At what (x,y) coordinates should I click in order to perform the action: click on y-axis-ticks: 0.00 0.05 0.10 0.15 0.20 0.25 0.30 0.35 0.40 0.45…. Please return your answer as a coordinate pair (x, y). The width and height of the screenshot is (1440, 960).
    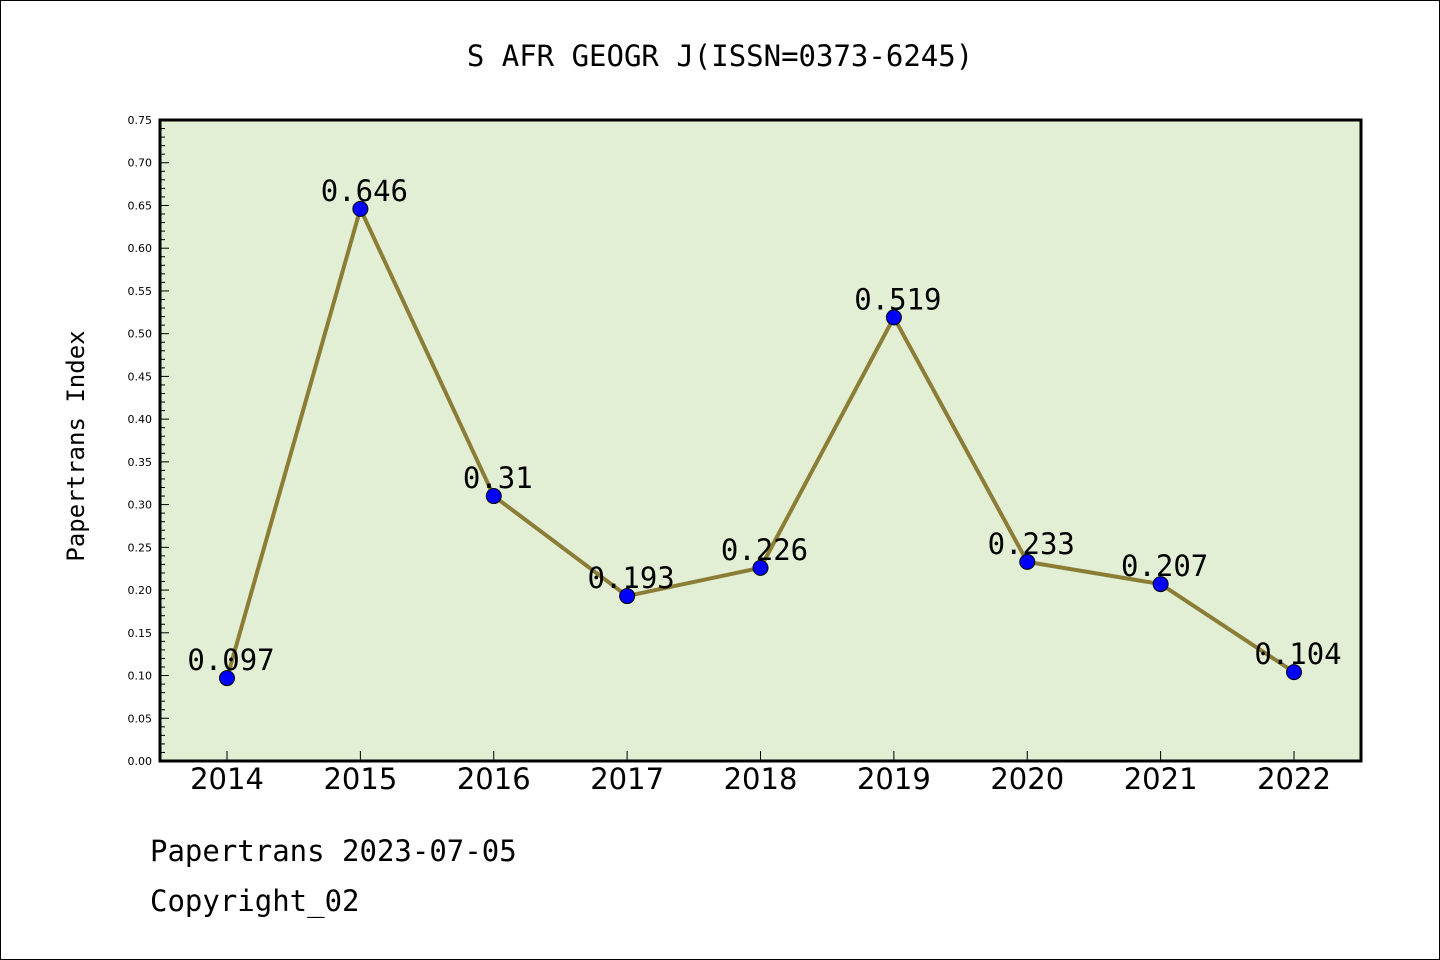
    Looking at the image, I should click on (148, 441).